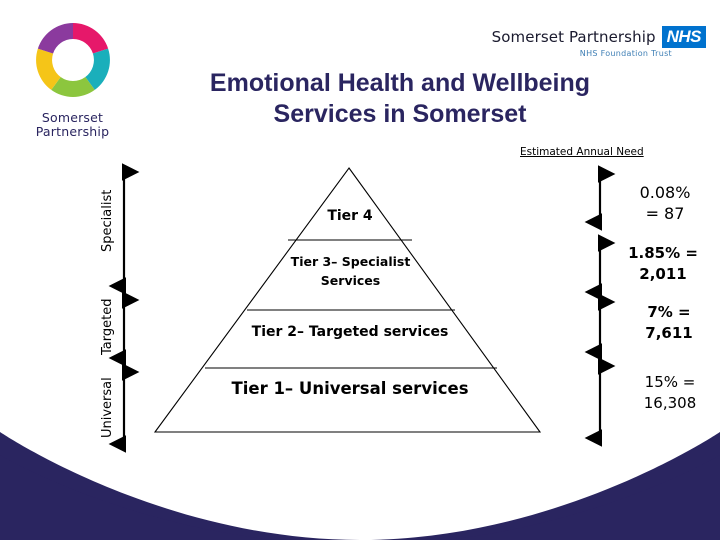  I want to click on somerset-partnership-logo: Somerset Partnership, so click(72, 78).